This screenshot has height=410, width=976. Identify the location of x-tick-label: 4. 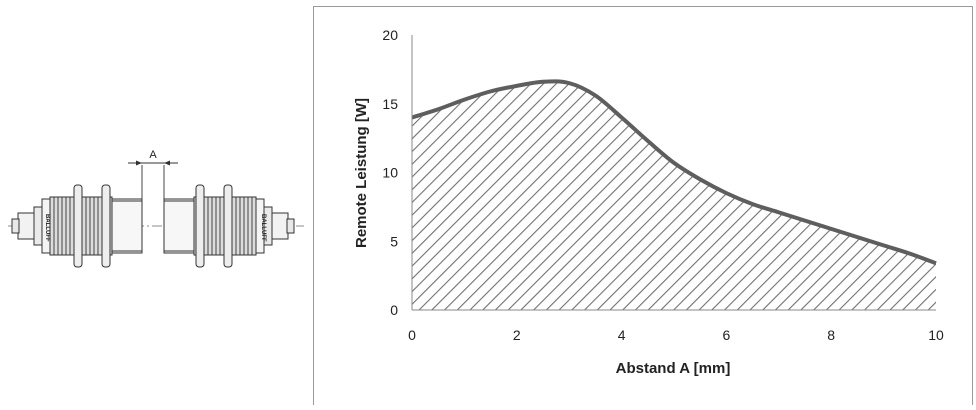
(622, 335).